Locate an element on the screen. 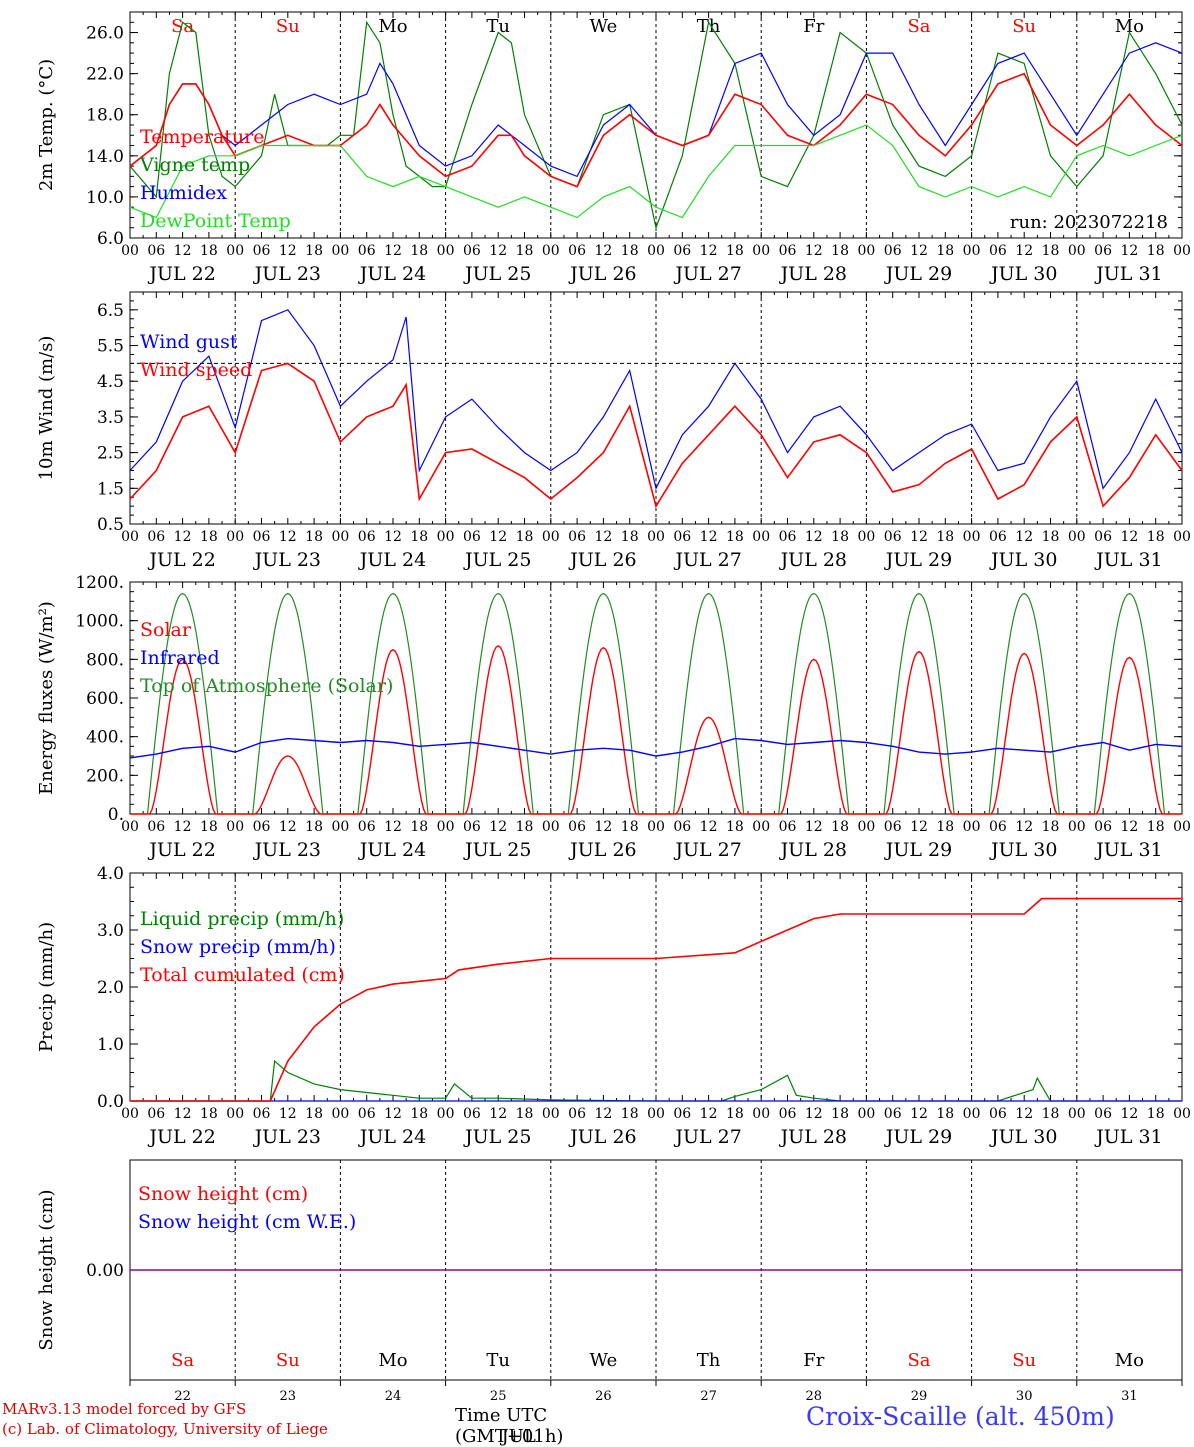 This screenshot has width=1194, height=1447. date-label: JUL 28 is located at coordinates (813, 1137).